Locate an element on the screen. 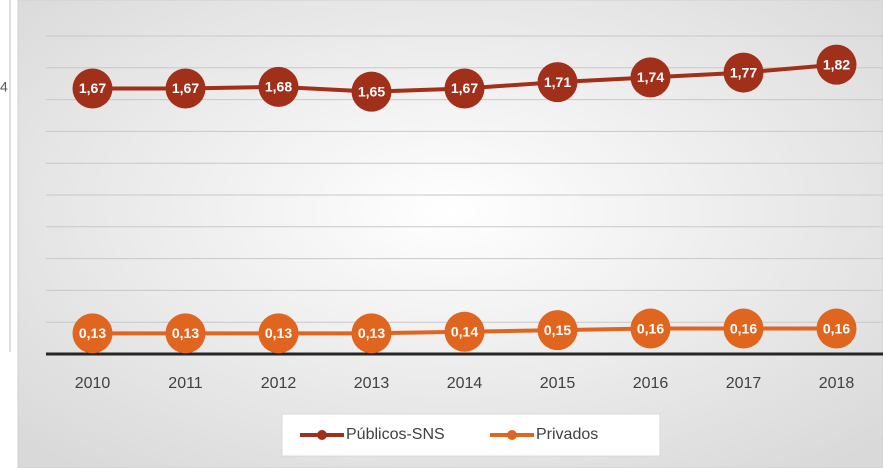  x-tick-label: 2012 is located at coordinates (279, 383).